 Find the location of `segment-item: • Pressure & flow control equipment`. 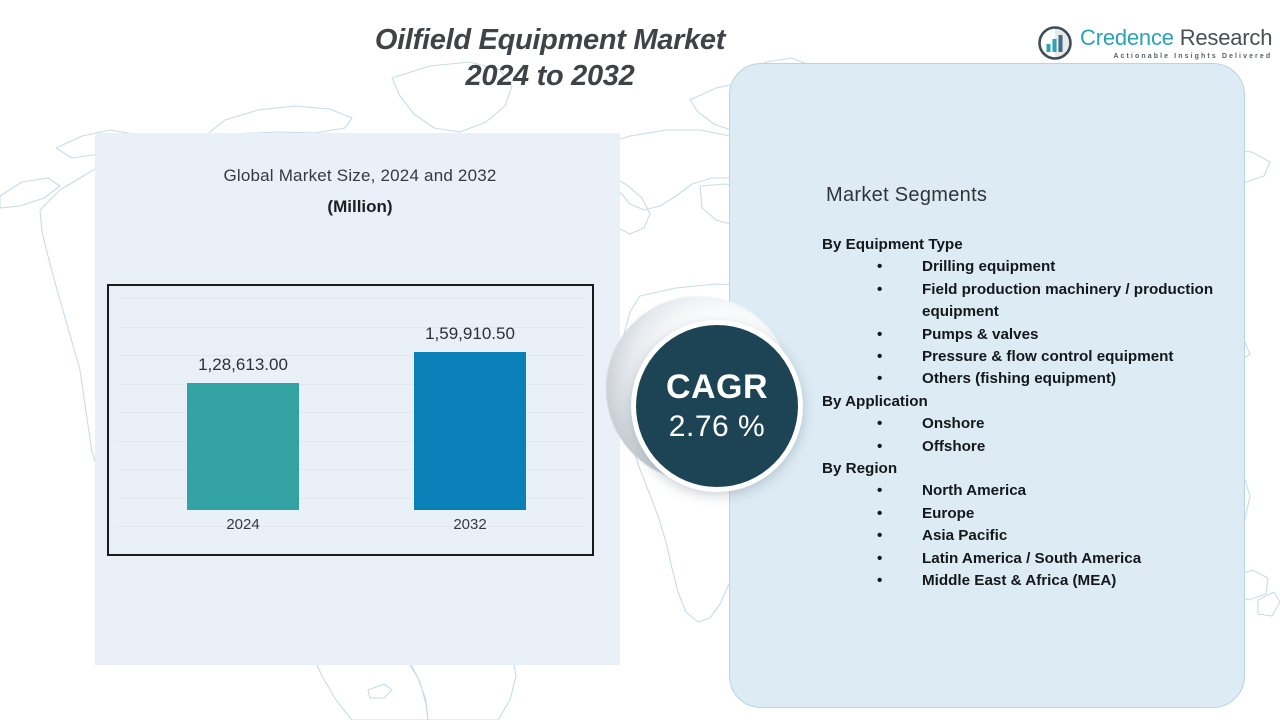

segment-item: • Pressure & flow control equipment is located at coordinates (1032, 357).